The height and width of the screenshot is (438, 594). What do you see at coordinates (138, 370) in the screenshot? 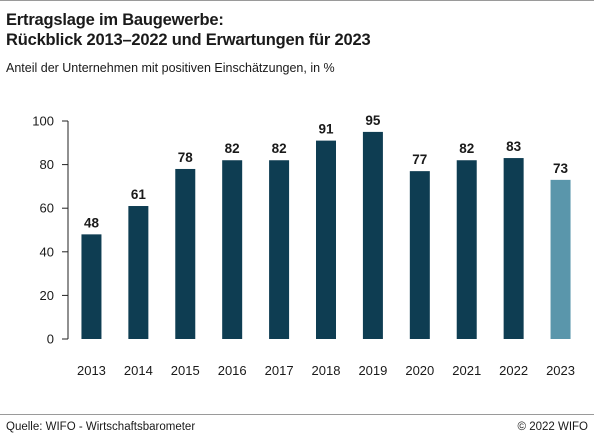
I see `x-tick-label: 2014` at bounding box center [138, 370].